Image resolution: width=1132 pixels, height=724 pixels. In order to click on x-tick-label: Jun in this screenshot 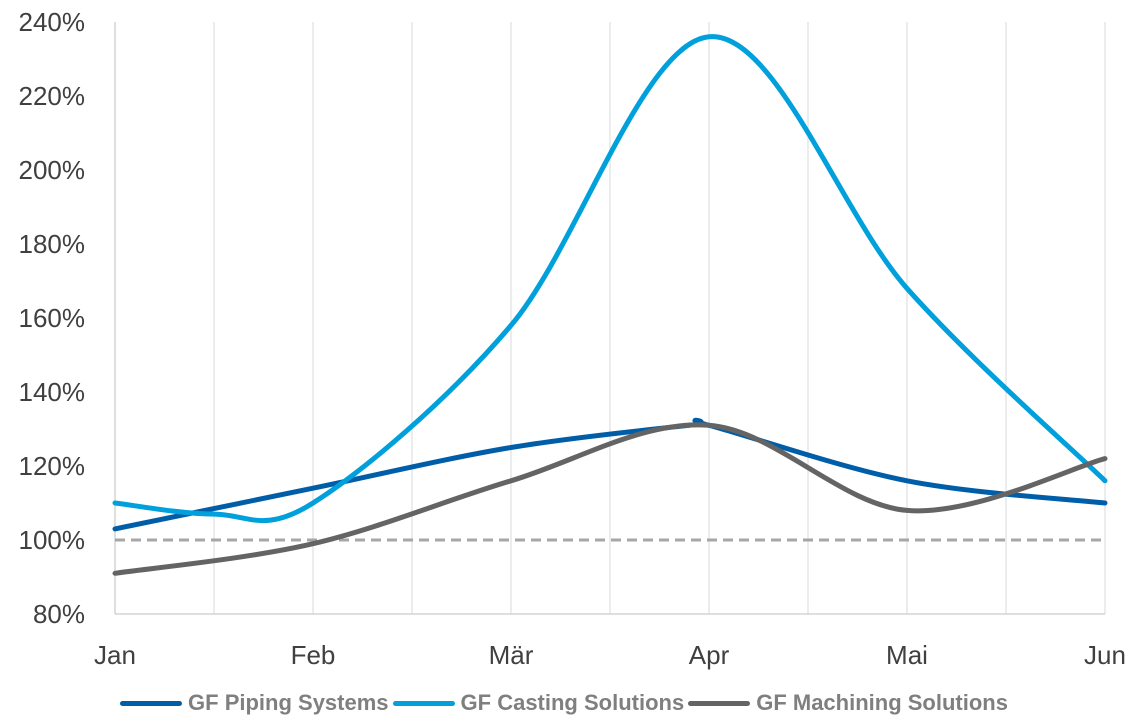, I will do `click(1105, 655)`.